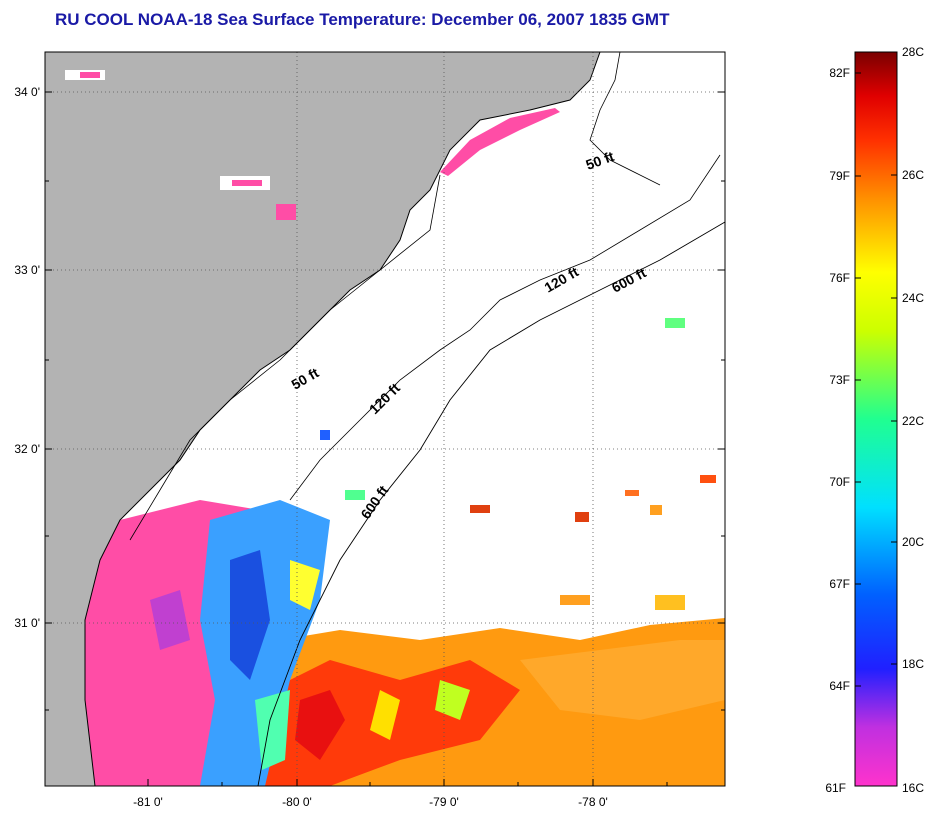 This screenshot has width=936, height=817. I want to click on inland-water-pink, so click(500, 142).